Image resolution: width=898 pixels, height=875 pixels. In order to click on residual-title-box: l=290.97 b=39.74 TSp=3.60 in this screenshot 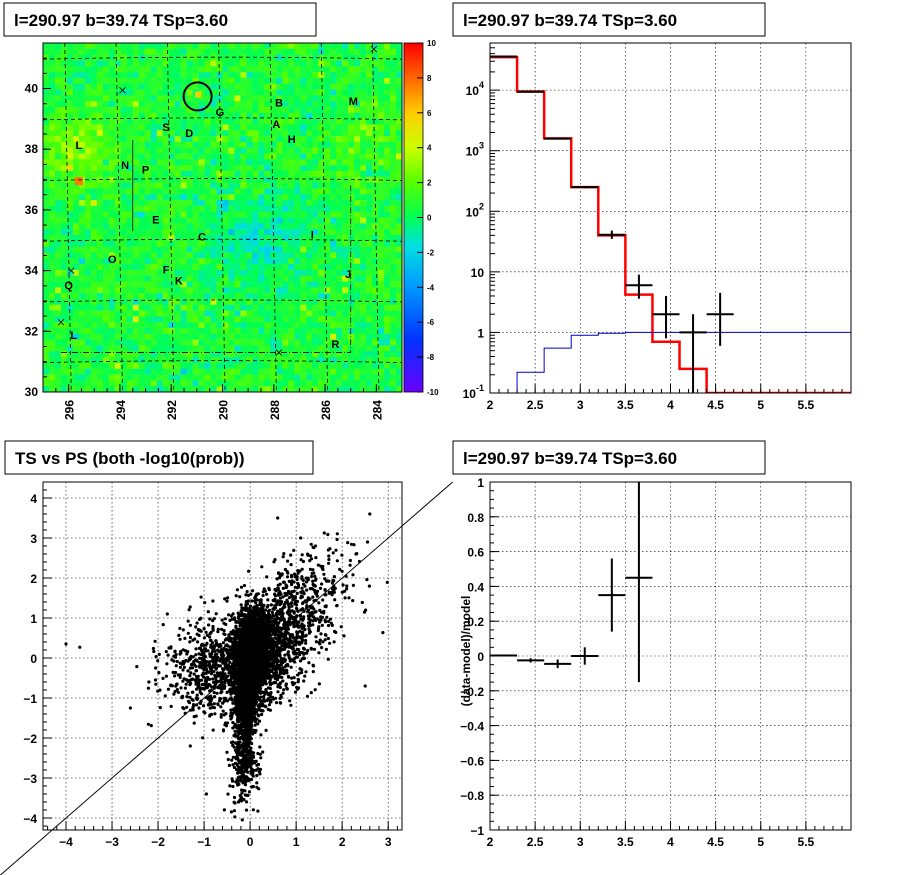, I will do `click(609, 457)`.